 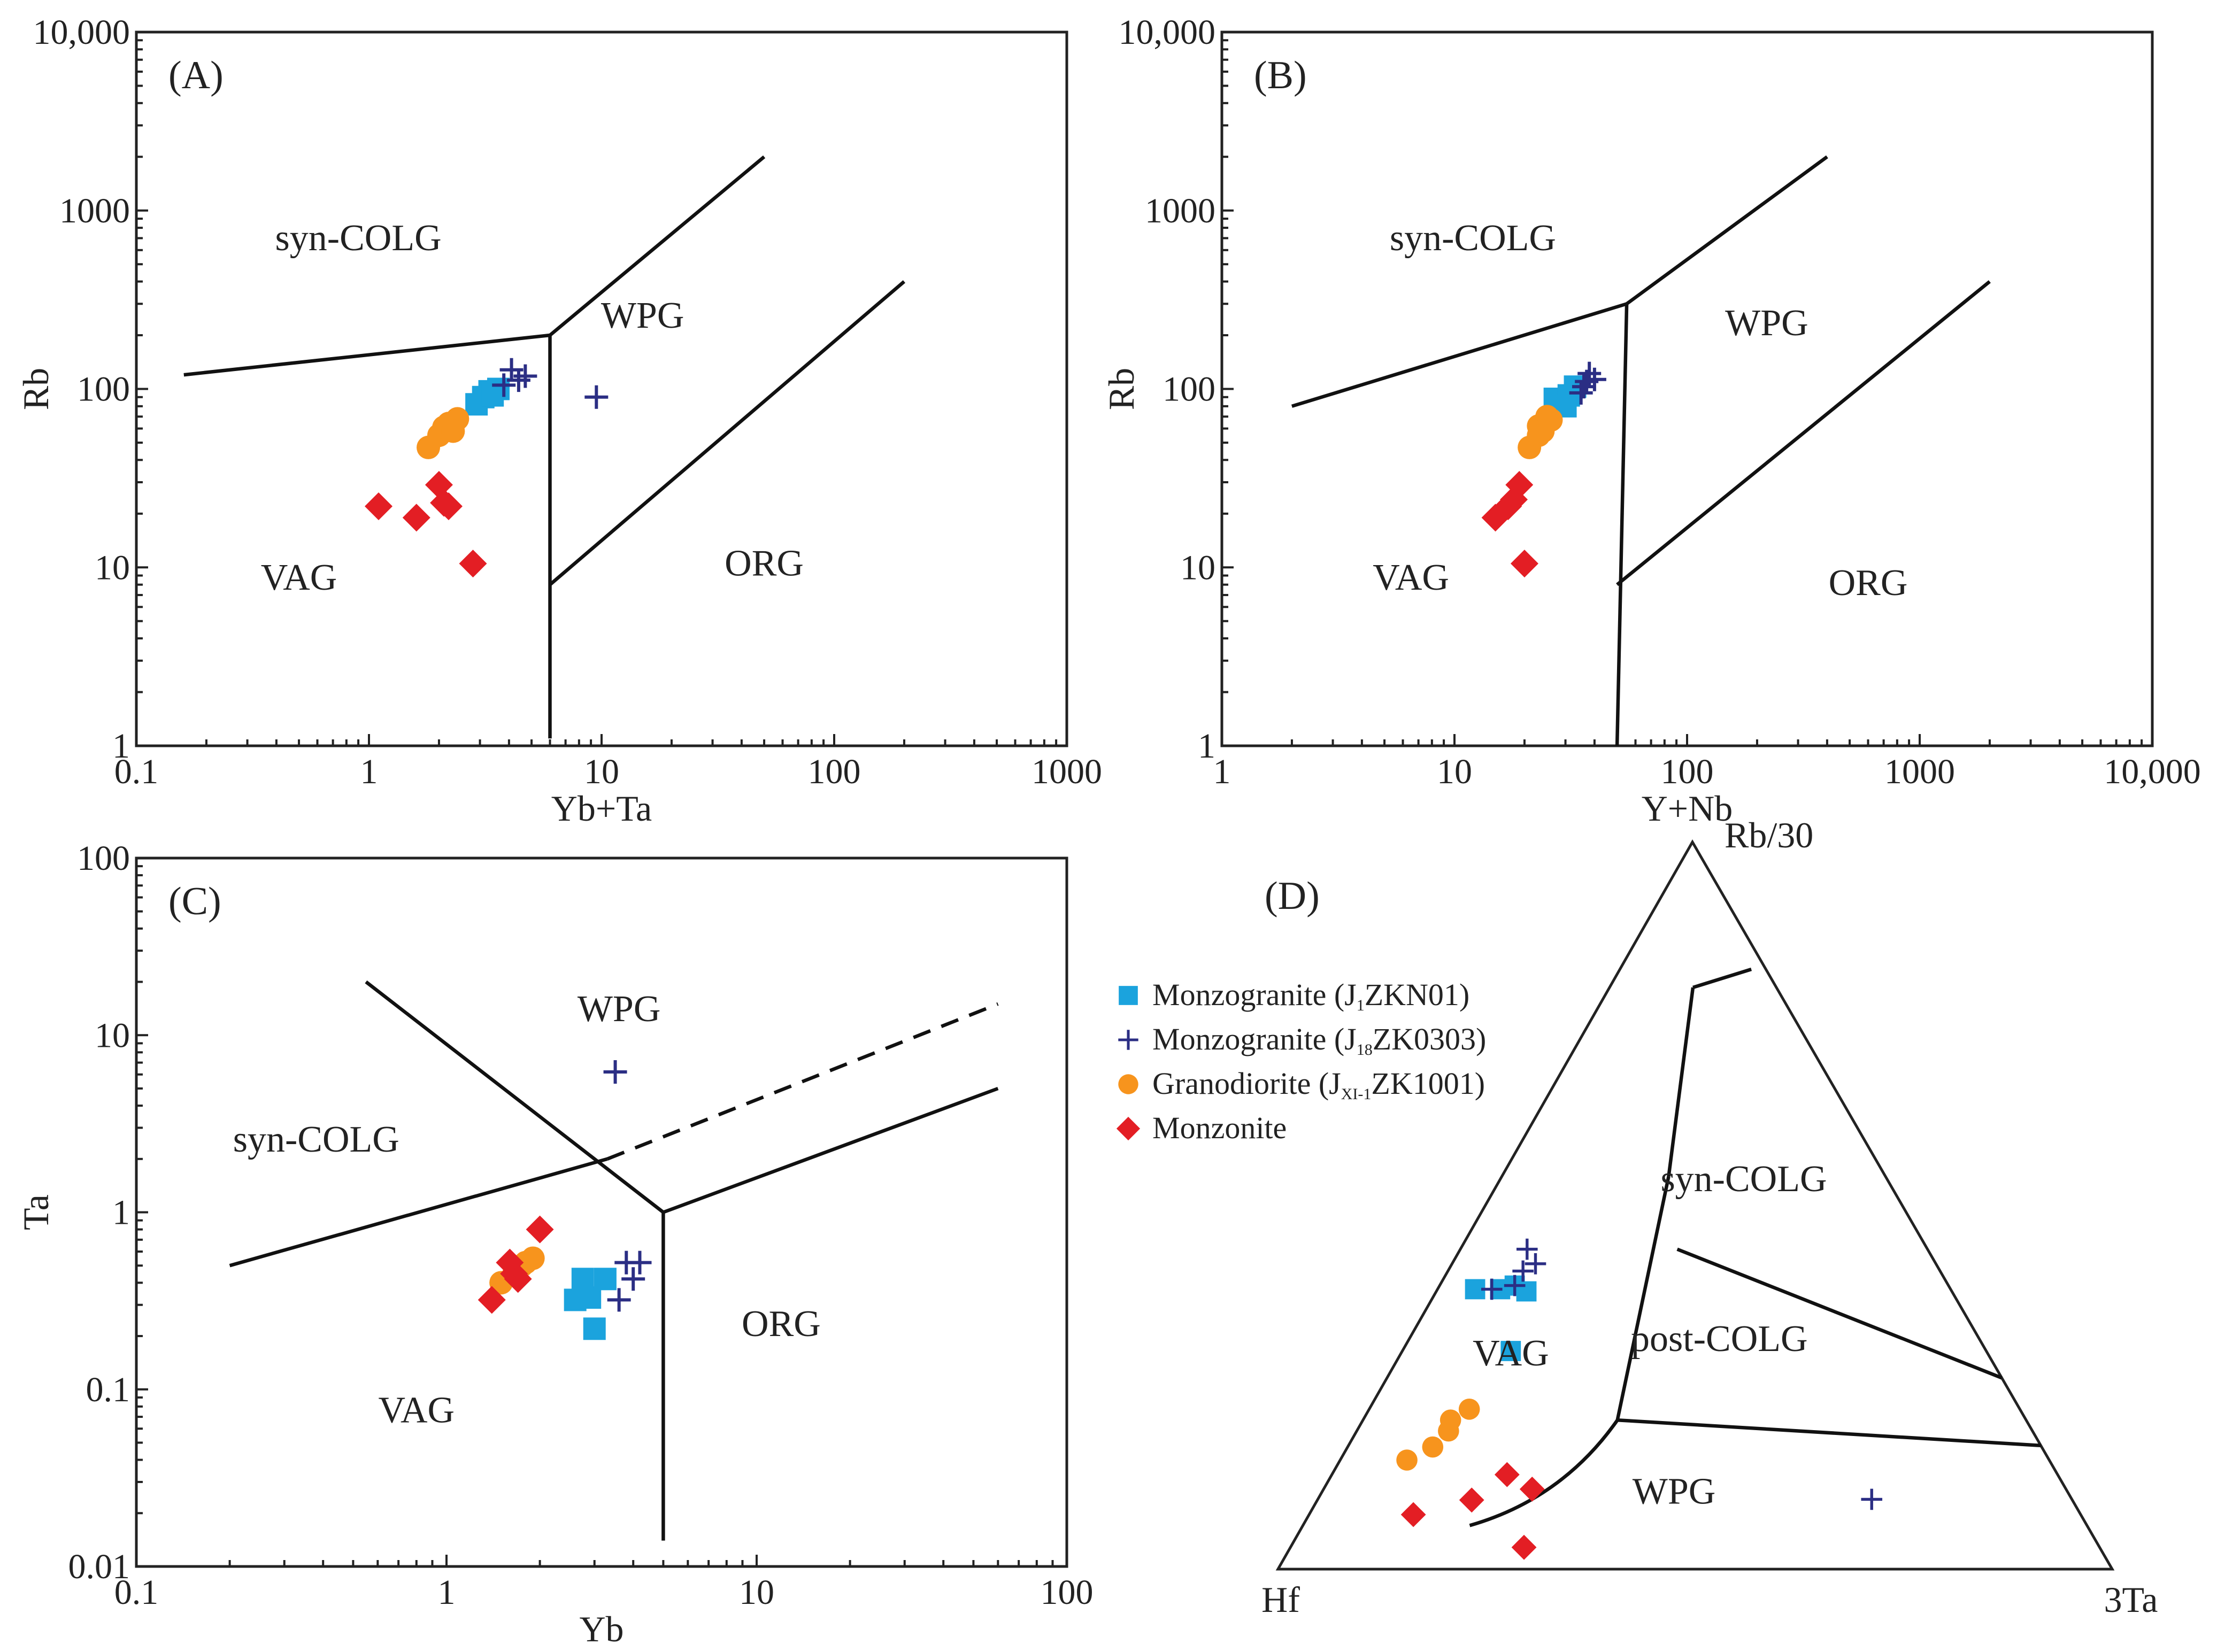 What do you see at coordinates (94, 210) in the screenshot?
I see `panel-a-y-tick-label: 1000` at bounding box center [94, 210].